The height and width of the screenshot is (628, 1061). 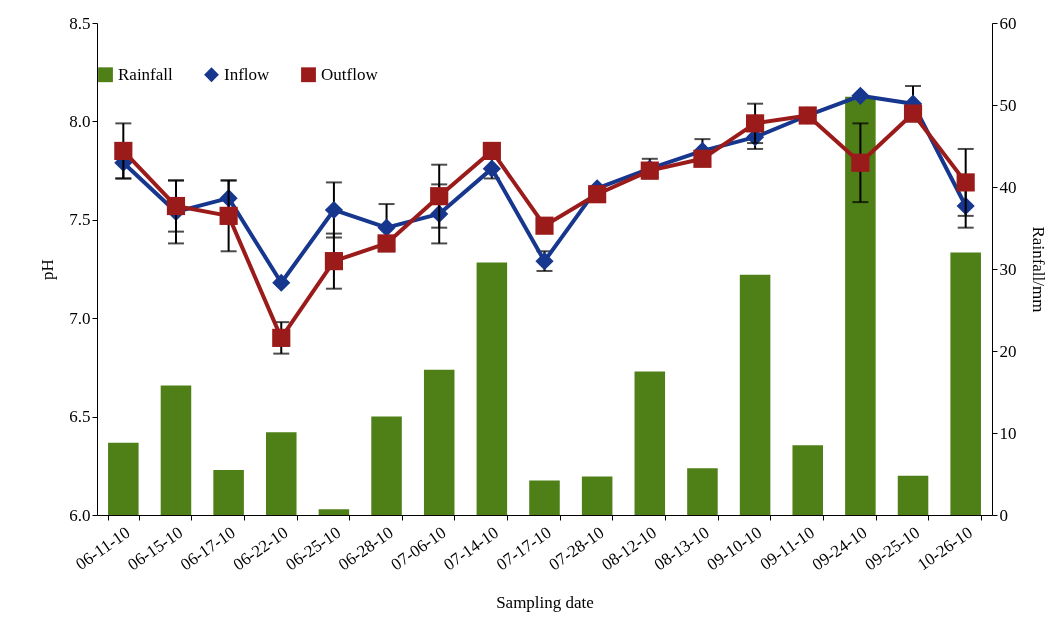 I want to click on legend-label: Inflow, so click(x=247, y=74).